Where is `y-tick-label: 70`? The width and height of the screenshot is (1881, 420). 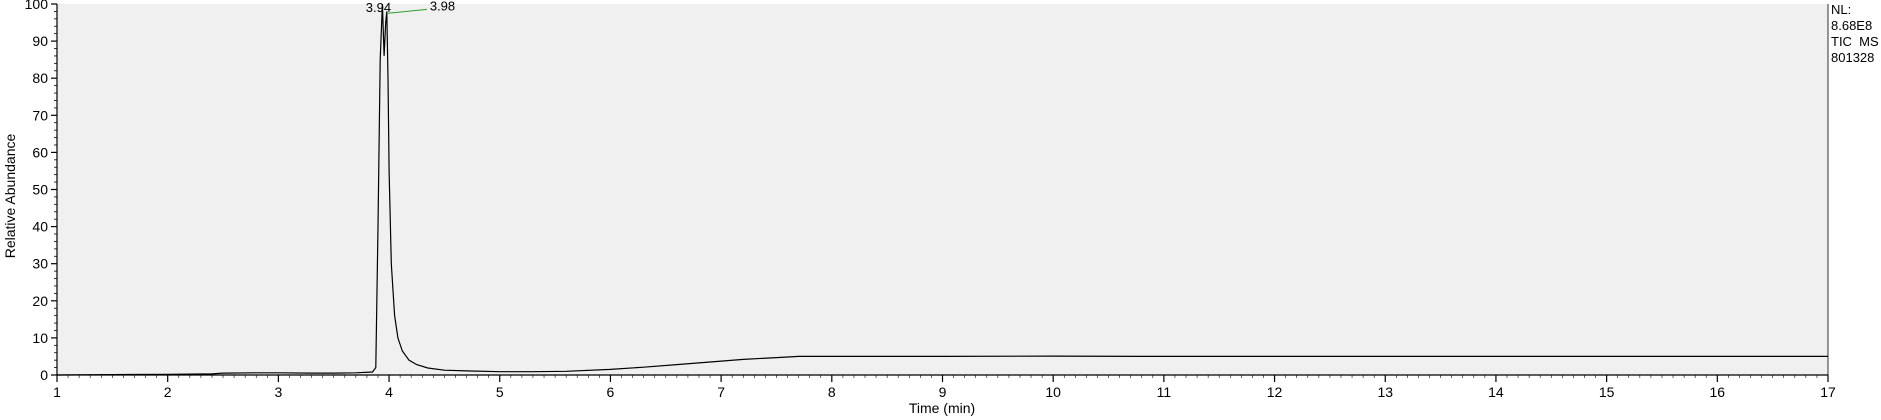
y-tick-label: 70 is located at coordinates (40, 115).